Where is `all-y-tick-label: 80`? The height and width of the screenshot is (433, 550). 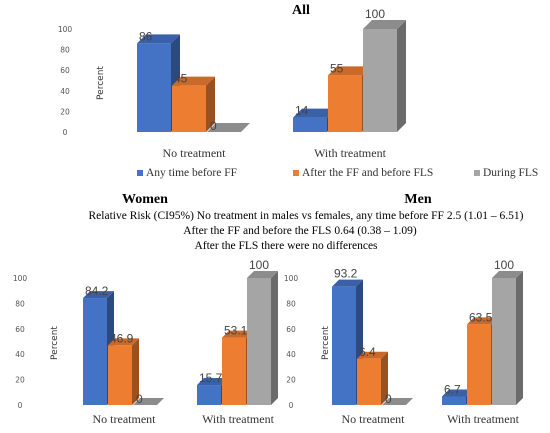 all-y-tick-label: 80 is located at coordinates (65, 50).